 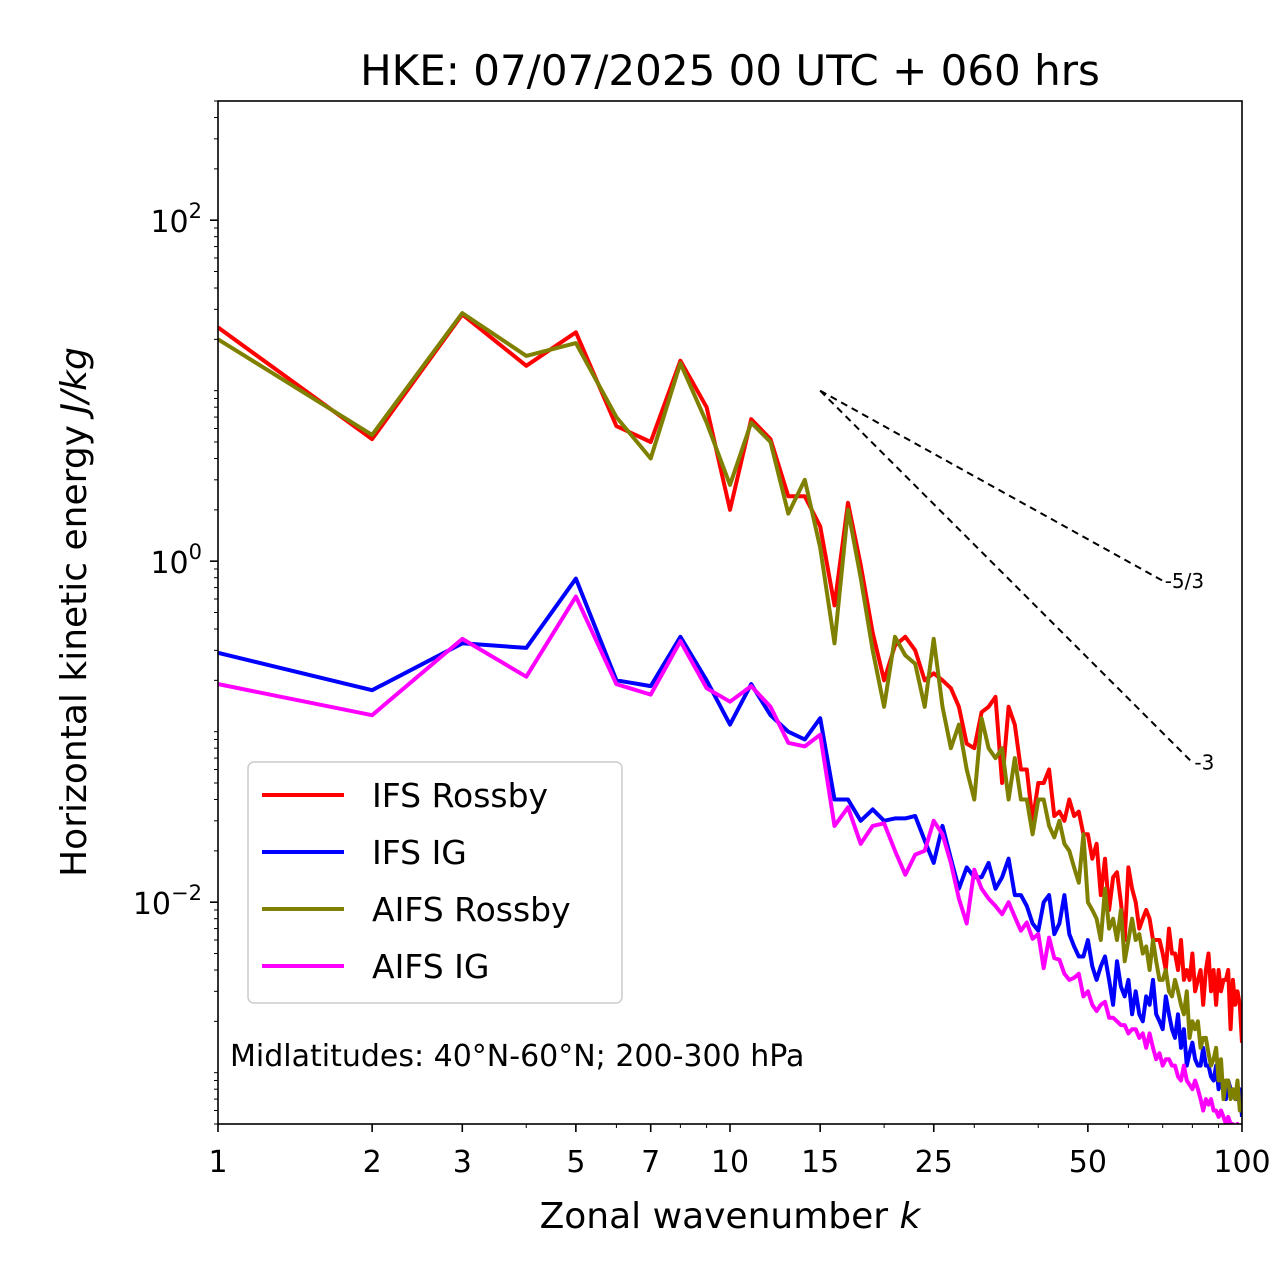 What do you see at coordinates (934, 1162) in the screenshot?
I see `x-tick-label: 25` at bounding box center [934, 1162].